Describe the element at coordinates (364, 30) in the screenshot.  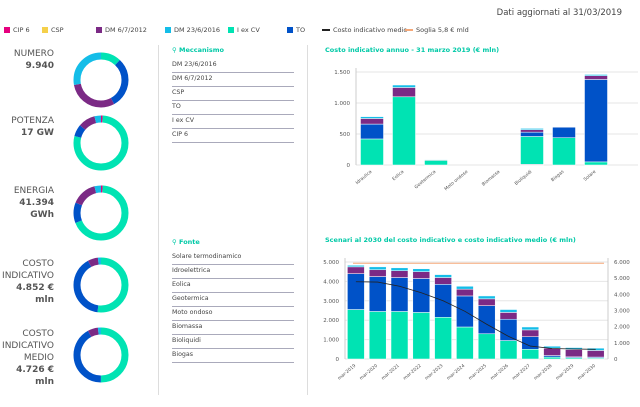
I see `legend-item: Costo indicativo medio` at that location.